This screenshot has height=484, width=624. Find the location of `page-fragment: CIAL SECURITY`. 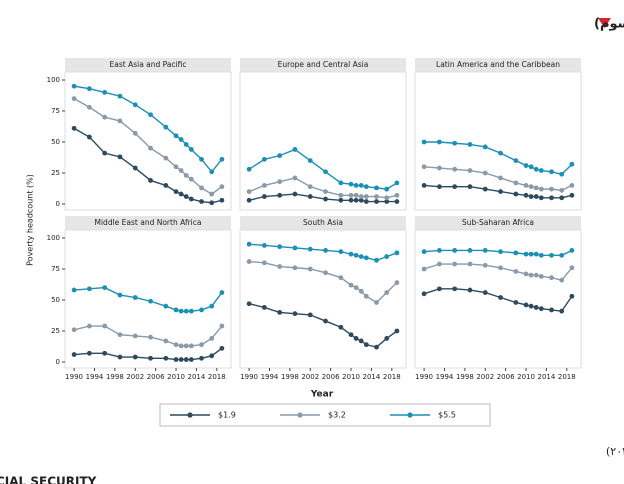

page-fragment: CIAL SECURITY is located at coordinates (48, 479).